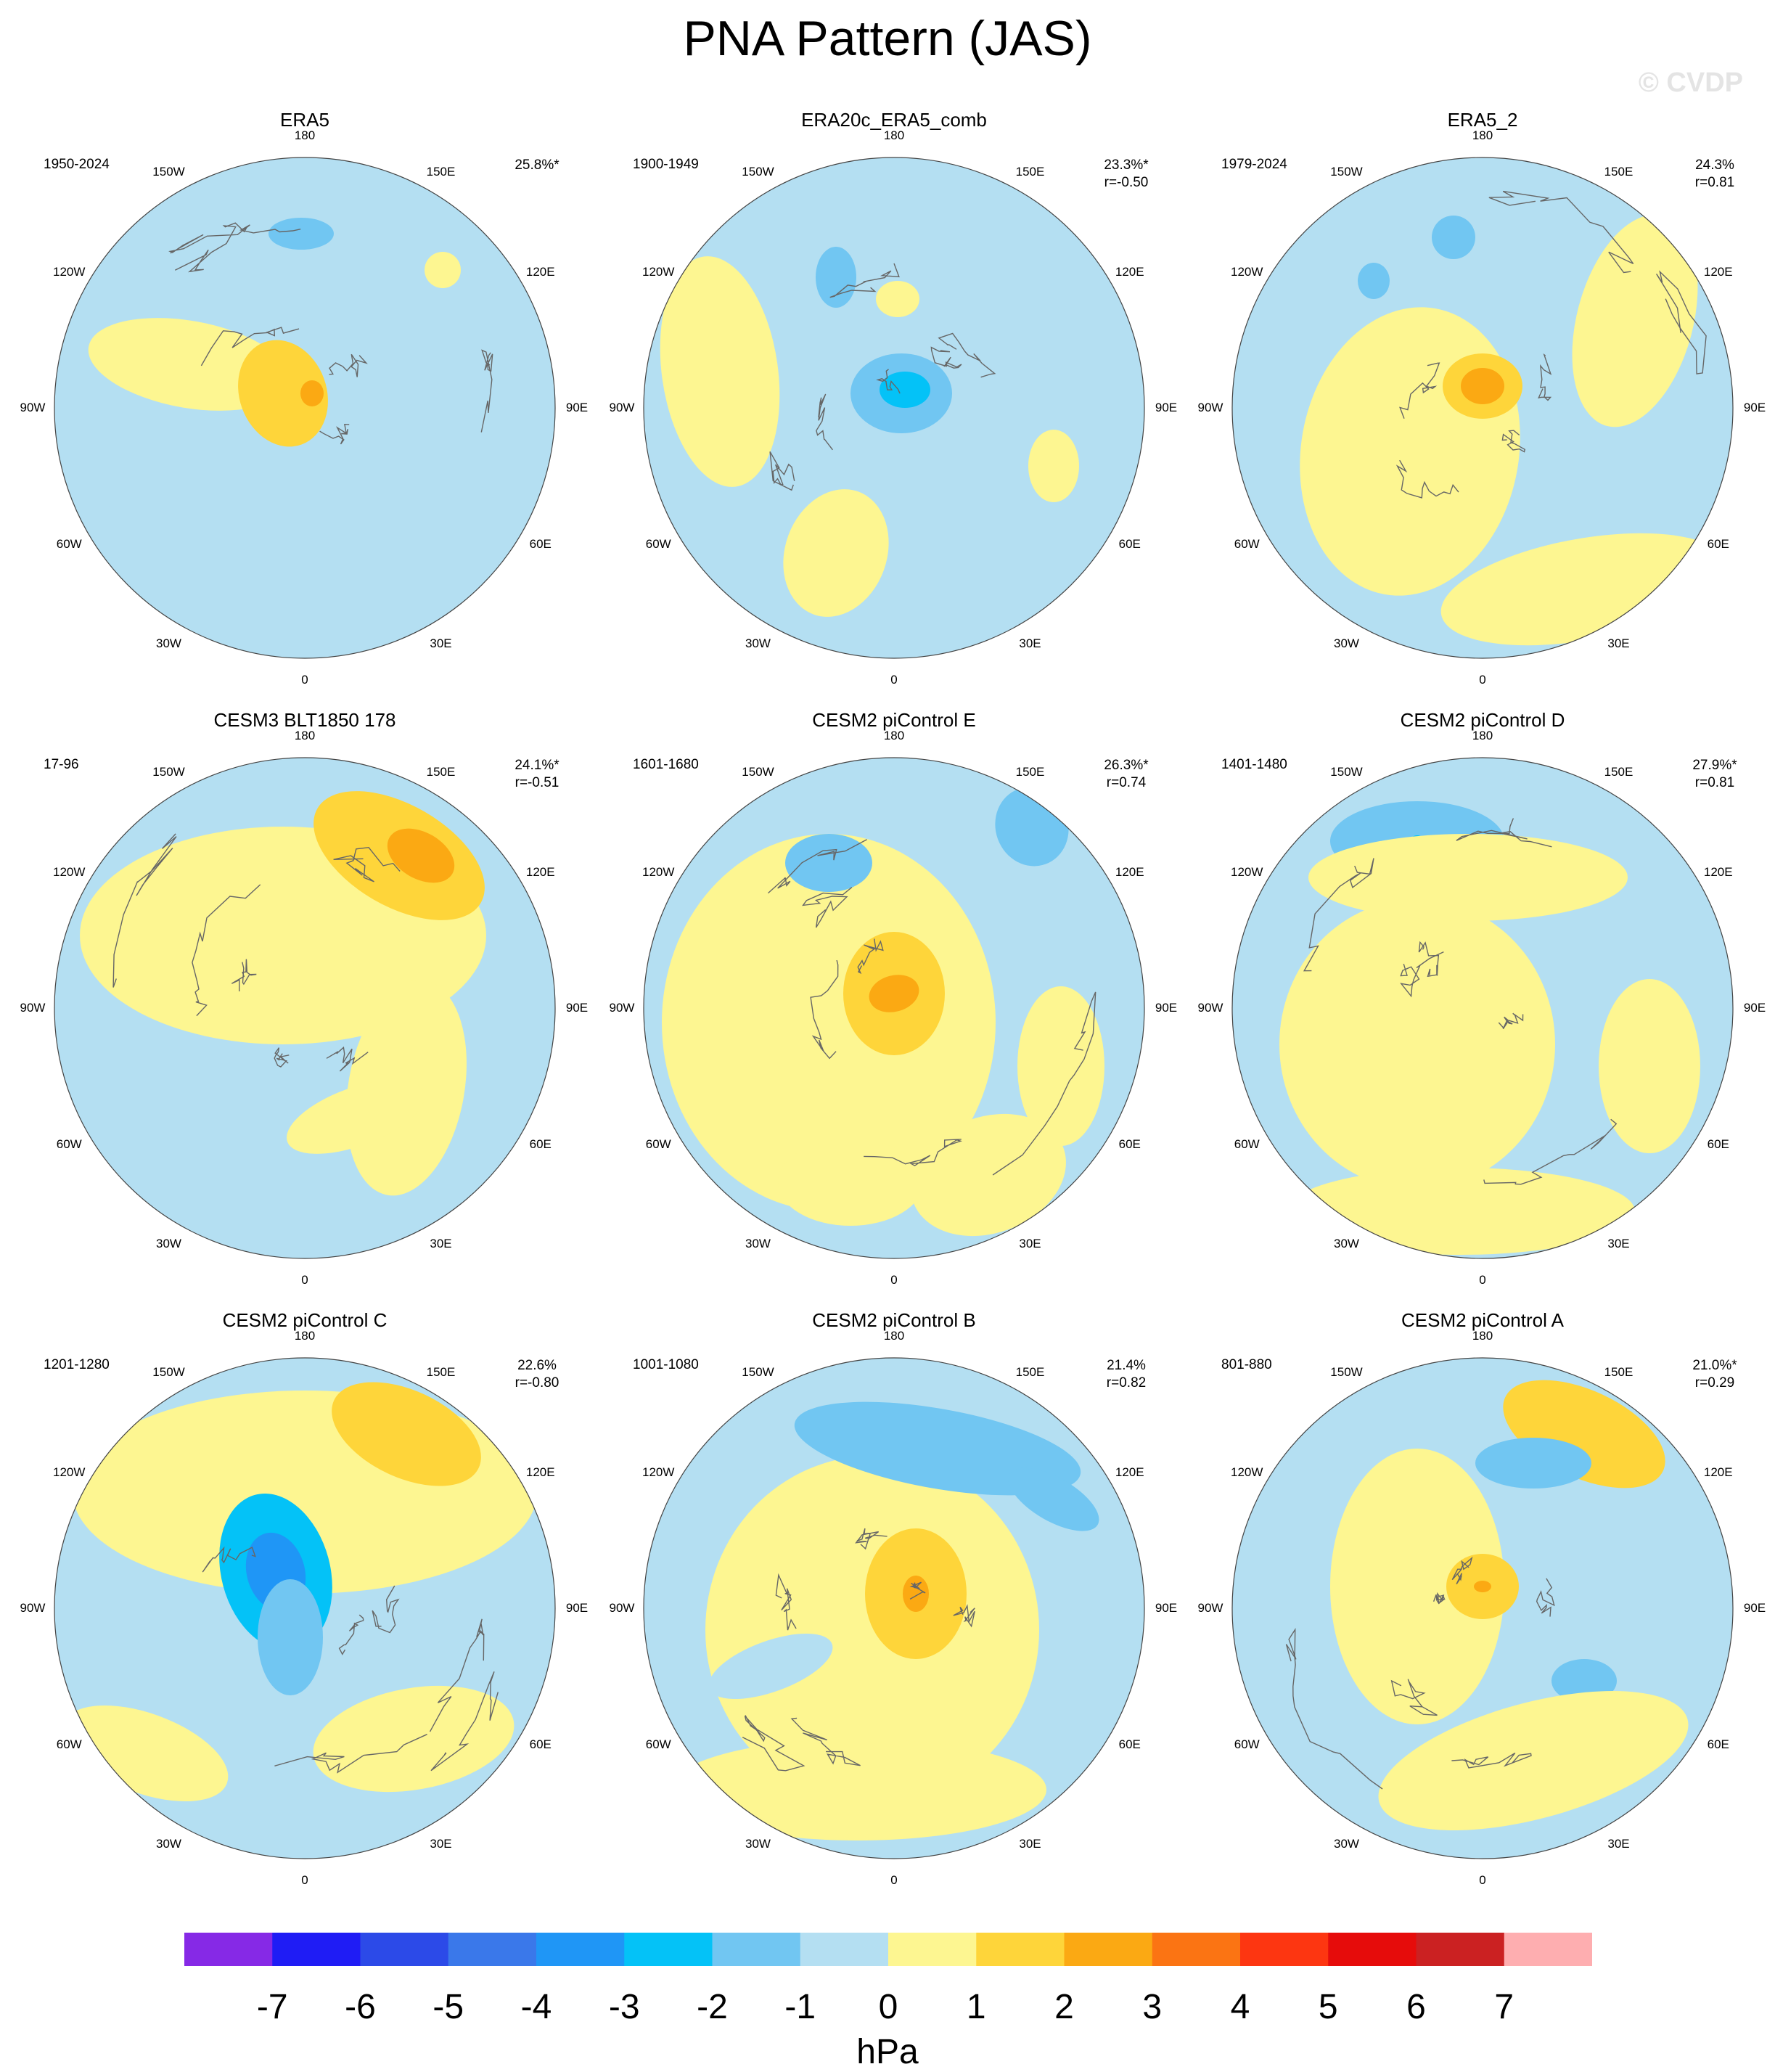  Describe the element at coordinates (304, 120) in the screenshot. I see `panel-title: ERA5` at that location.